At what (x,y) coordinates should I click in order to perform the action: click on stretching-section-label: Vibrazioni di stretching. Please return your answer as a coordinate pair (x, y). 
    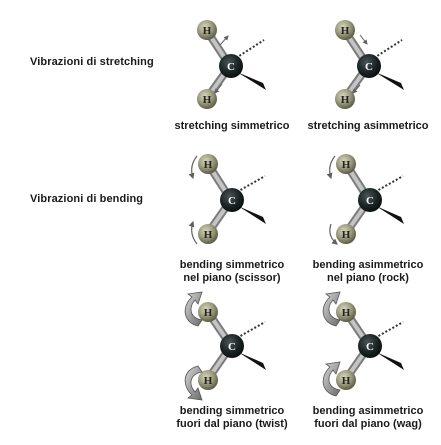
    Looking at the image, I should click on (92, 62).